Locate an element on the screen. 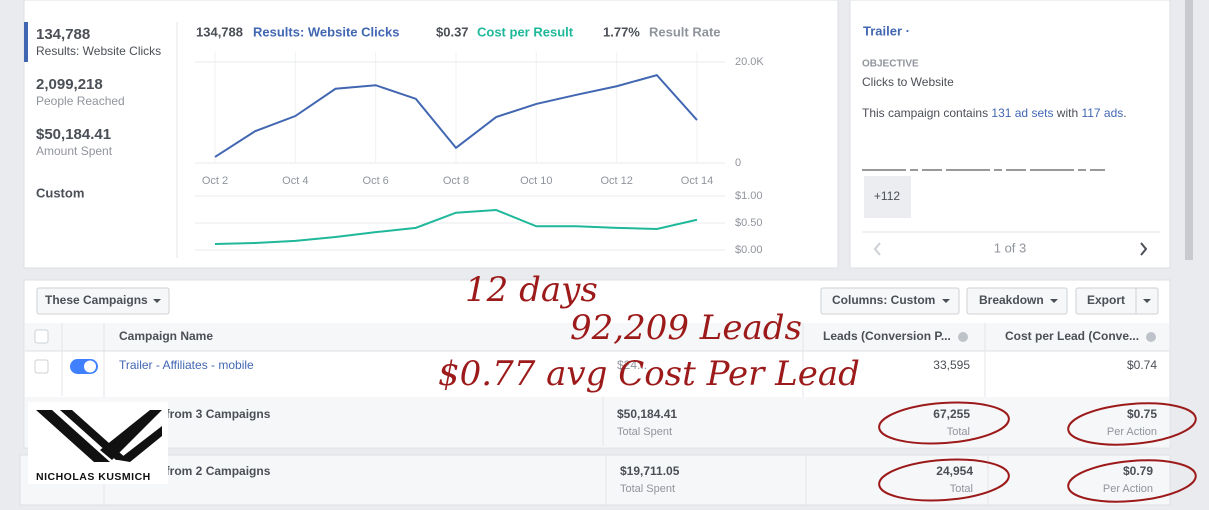  cell: 33,595 is located at coordinates (951, 365).